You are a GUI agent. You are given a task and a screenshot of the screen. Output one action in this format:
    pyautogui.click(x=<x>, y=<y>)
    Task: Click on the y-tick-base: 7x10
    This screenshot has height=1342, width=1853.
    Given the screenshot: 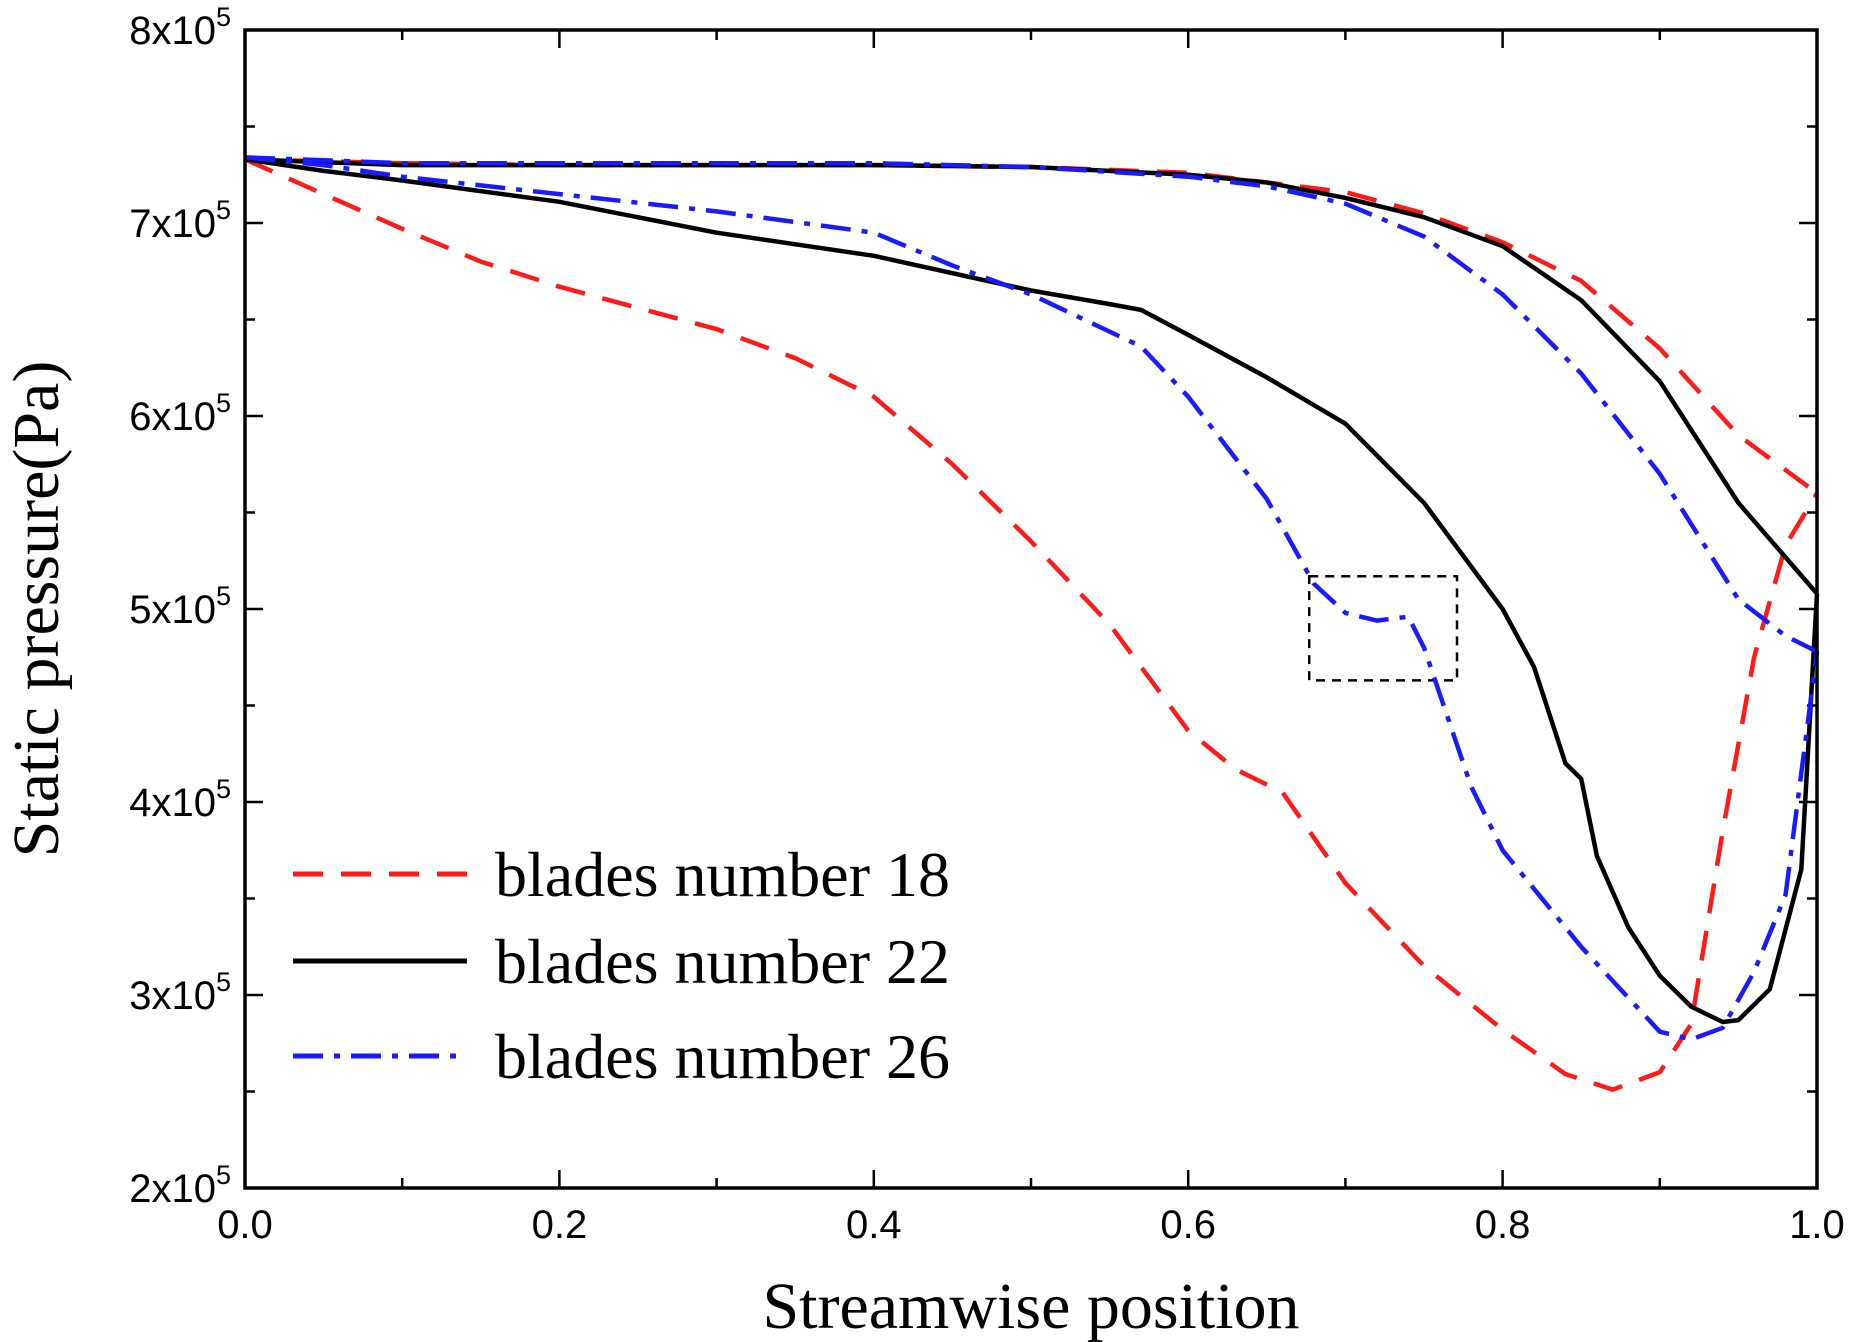 What is the action you would take?
    pyautogui.click(x=172, y=224)
    